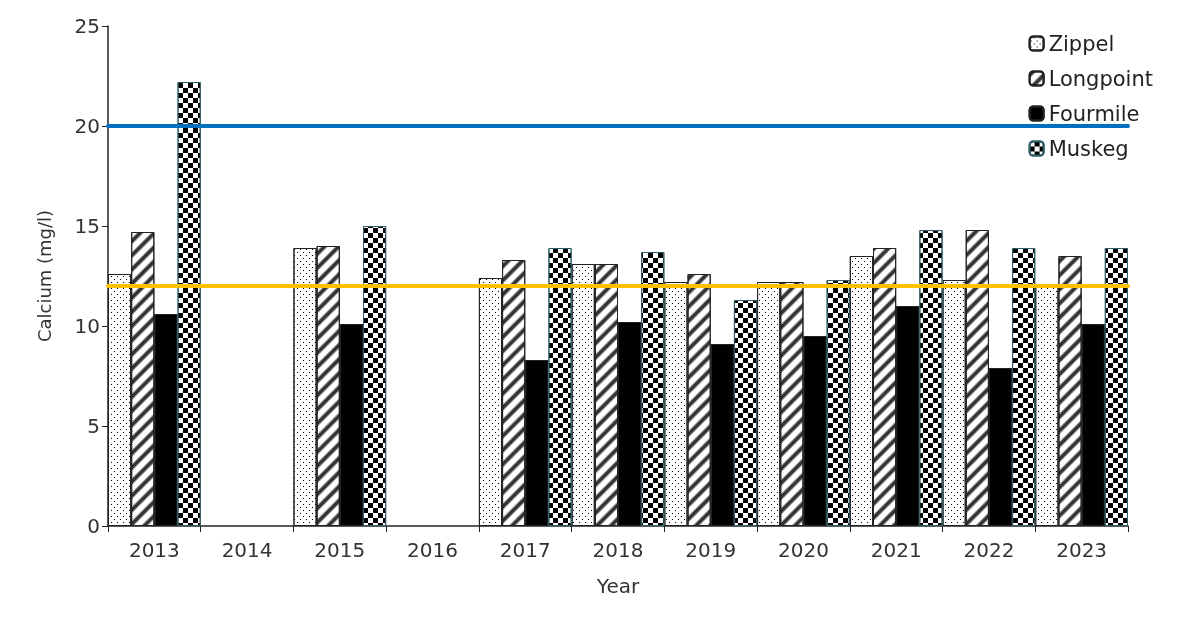  Describe the element at coordinates (896, 550) in the screenshot. I see `x-tick-label: 2021` at that location.